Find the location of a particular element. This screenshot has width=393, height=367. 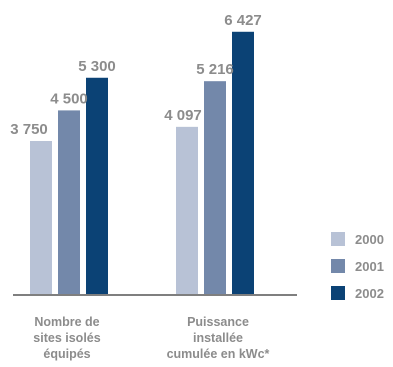

value-label-2001-2: 5 216 is located at coordinates (215, 69).